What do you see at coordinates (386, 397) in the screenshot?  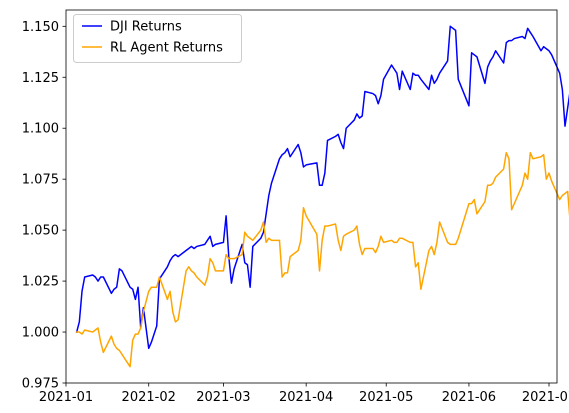 I see `x-tick-label: 2021-05` at bounding box center [386, 397].